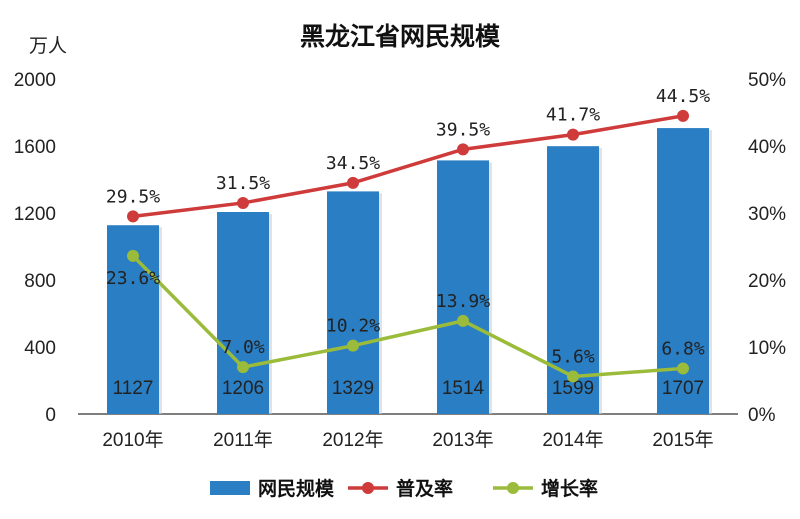 This screenshot has width=800, height=519. Describe the element at coordinates (243, 347) in the screenshot. I see `data-label: 7.0%` at that location.